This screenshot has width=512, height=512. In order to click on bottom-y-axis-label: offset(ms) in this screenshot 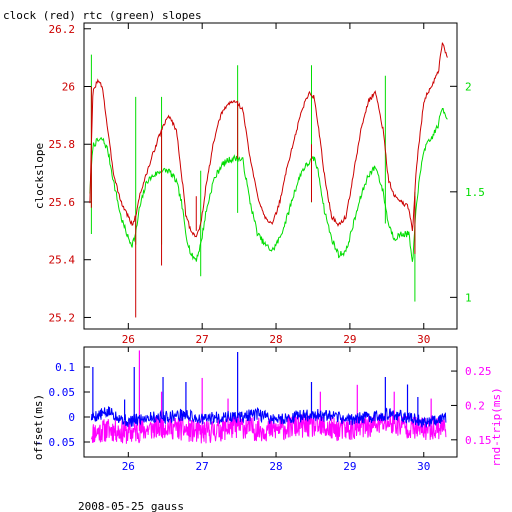, I will do `click(38, 427)`.